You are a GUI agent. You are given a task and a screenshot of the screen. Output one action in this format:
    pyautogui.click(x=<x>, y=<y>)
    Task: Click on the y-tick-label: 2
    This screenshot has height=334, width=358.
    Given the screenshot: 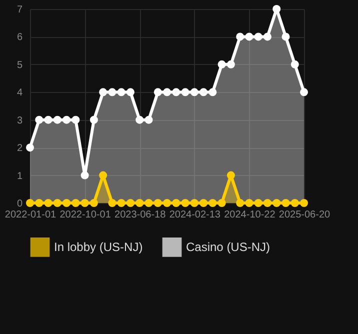 What is the action you would take?
    pyautogui.click(x=19, y=148)
    